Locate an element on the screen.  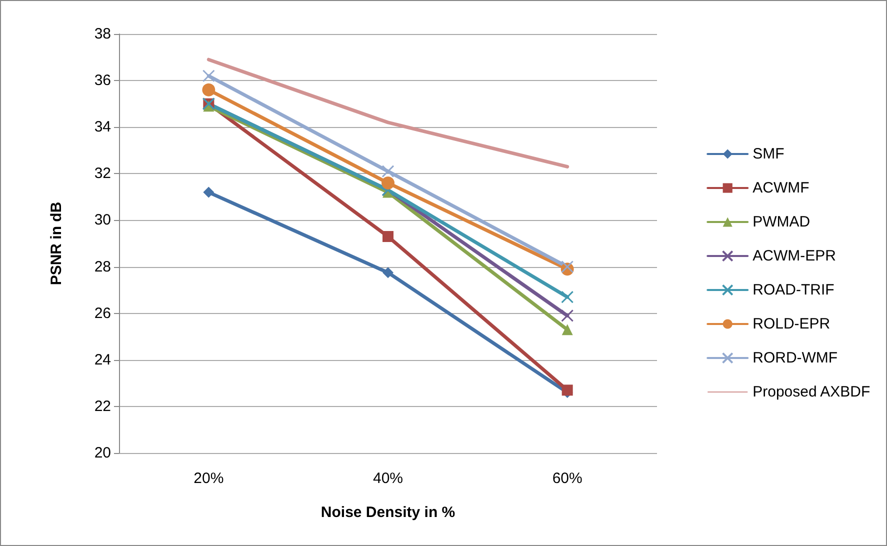
x-tick-label: 20% is located at coordinates (209, 478).